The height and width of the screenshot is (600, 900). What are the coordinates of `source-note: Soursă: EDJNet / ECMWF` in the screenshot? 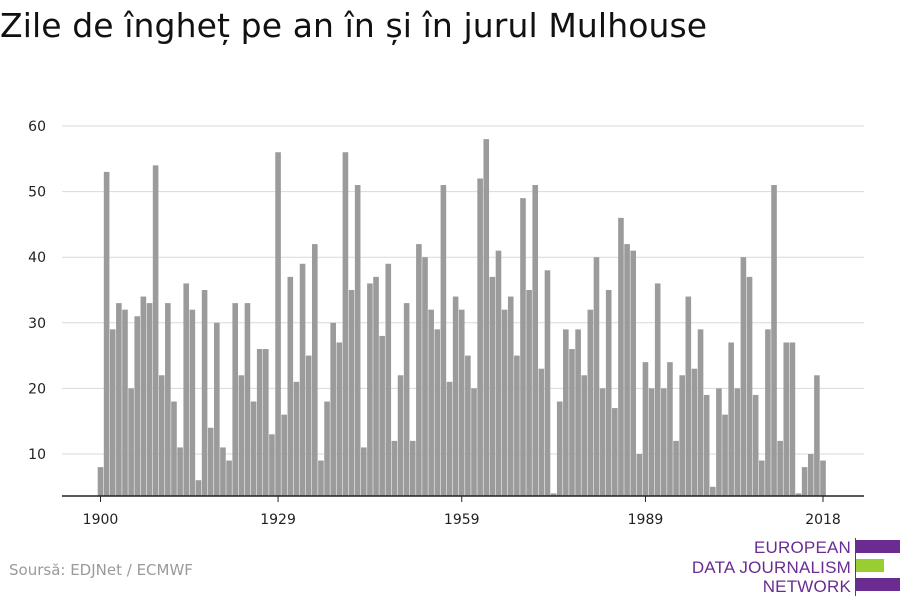 It's located at (101, 570).